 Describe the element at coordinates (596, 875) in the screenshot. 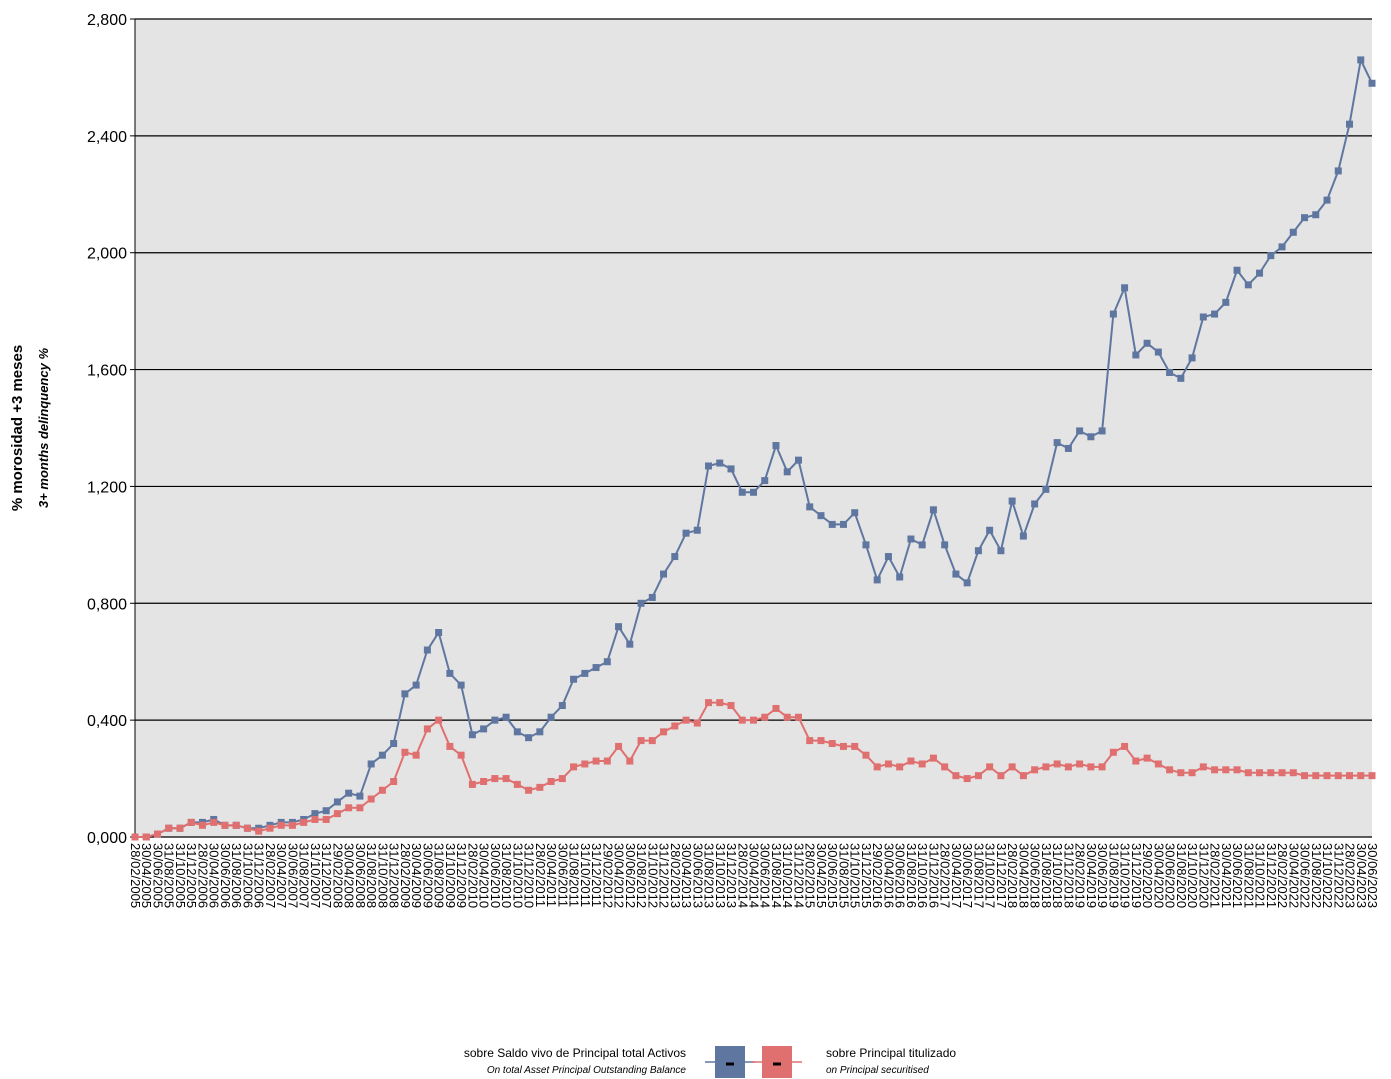

I see `x-tick-label: 31/12/2011` at that location.